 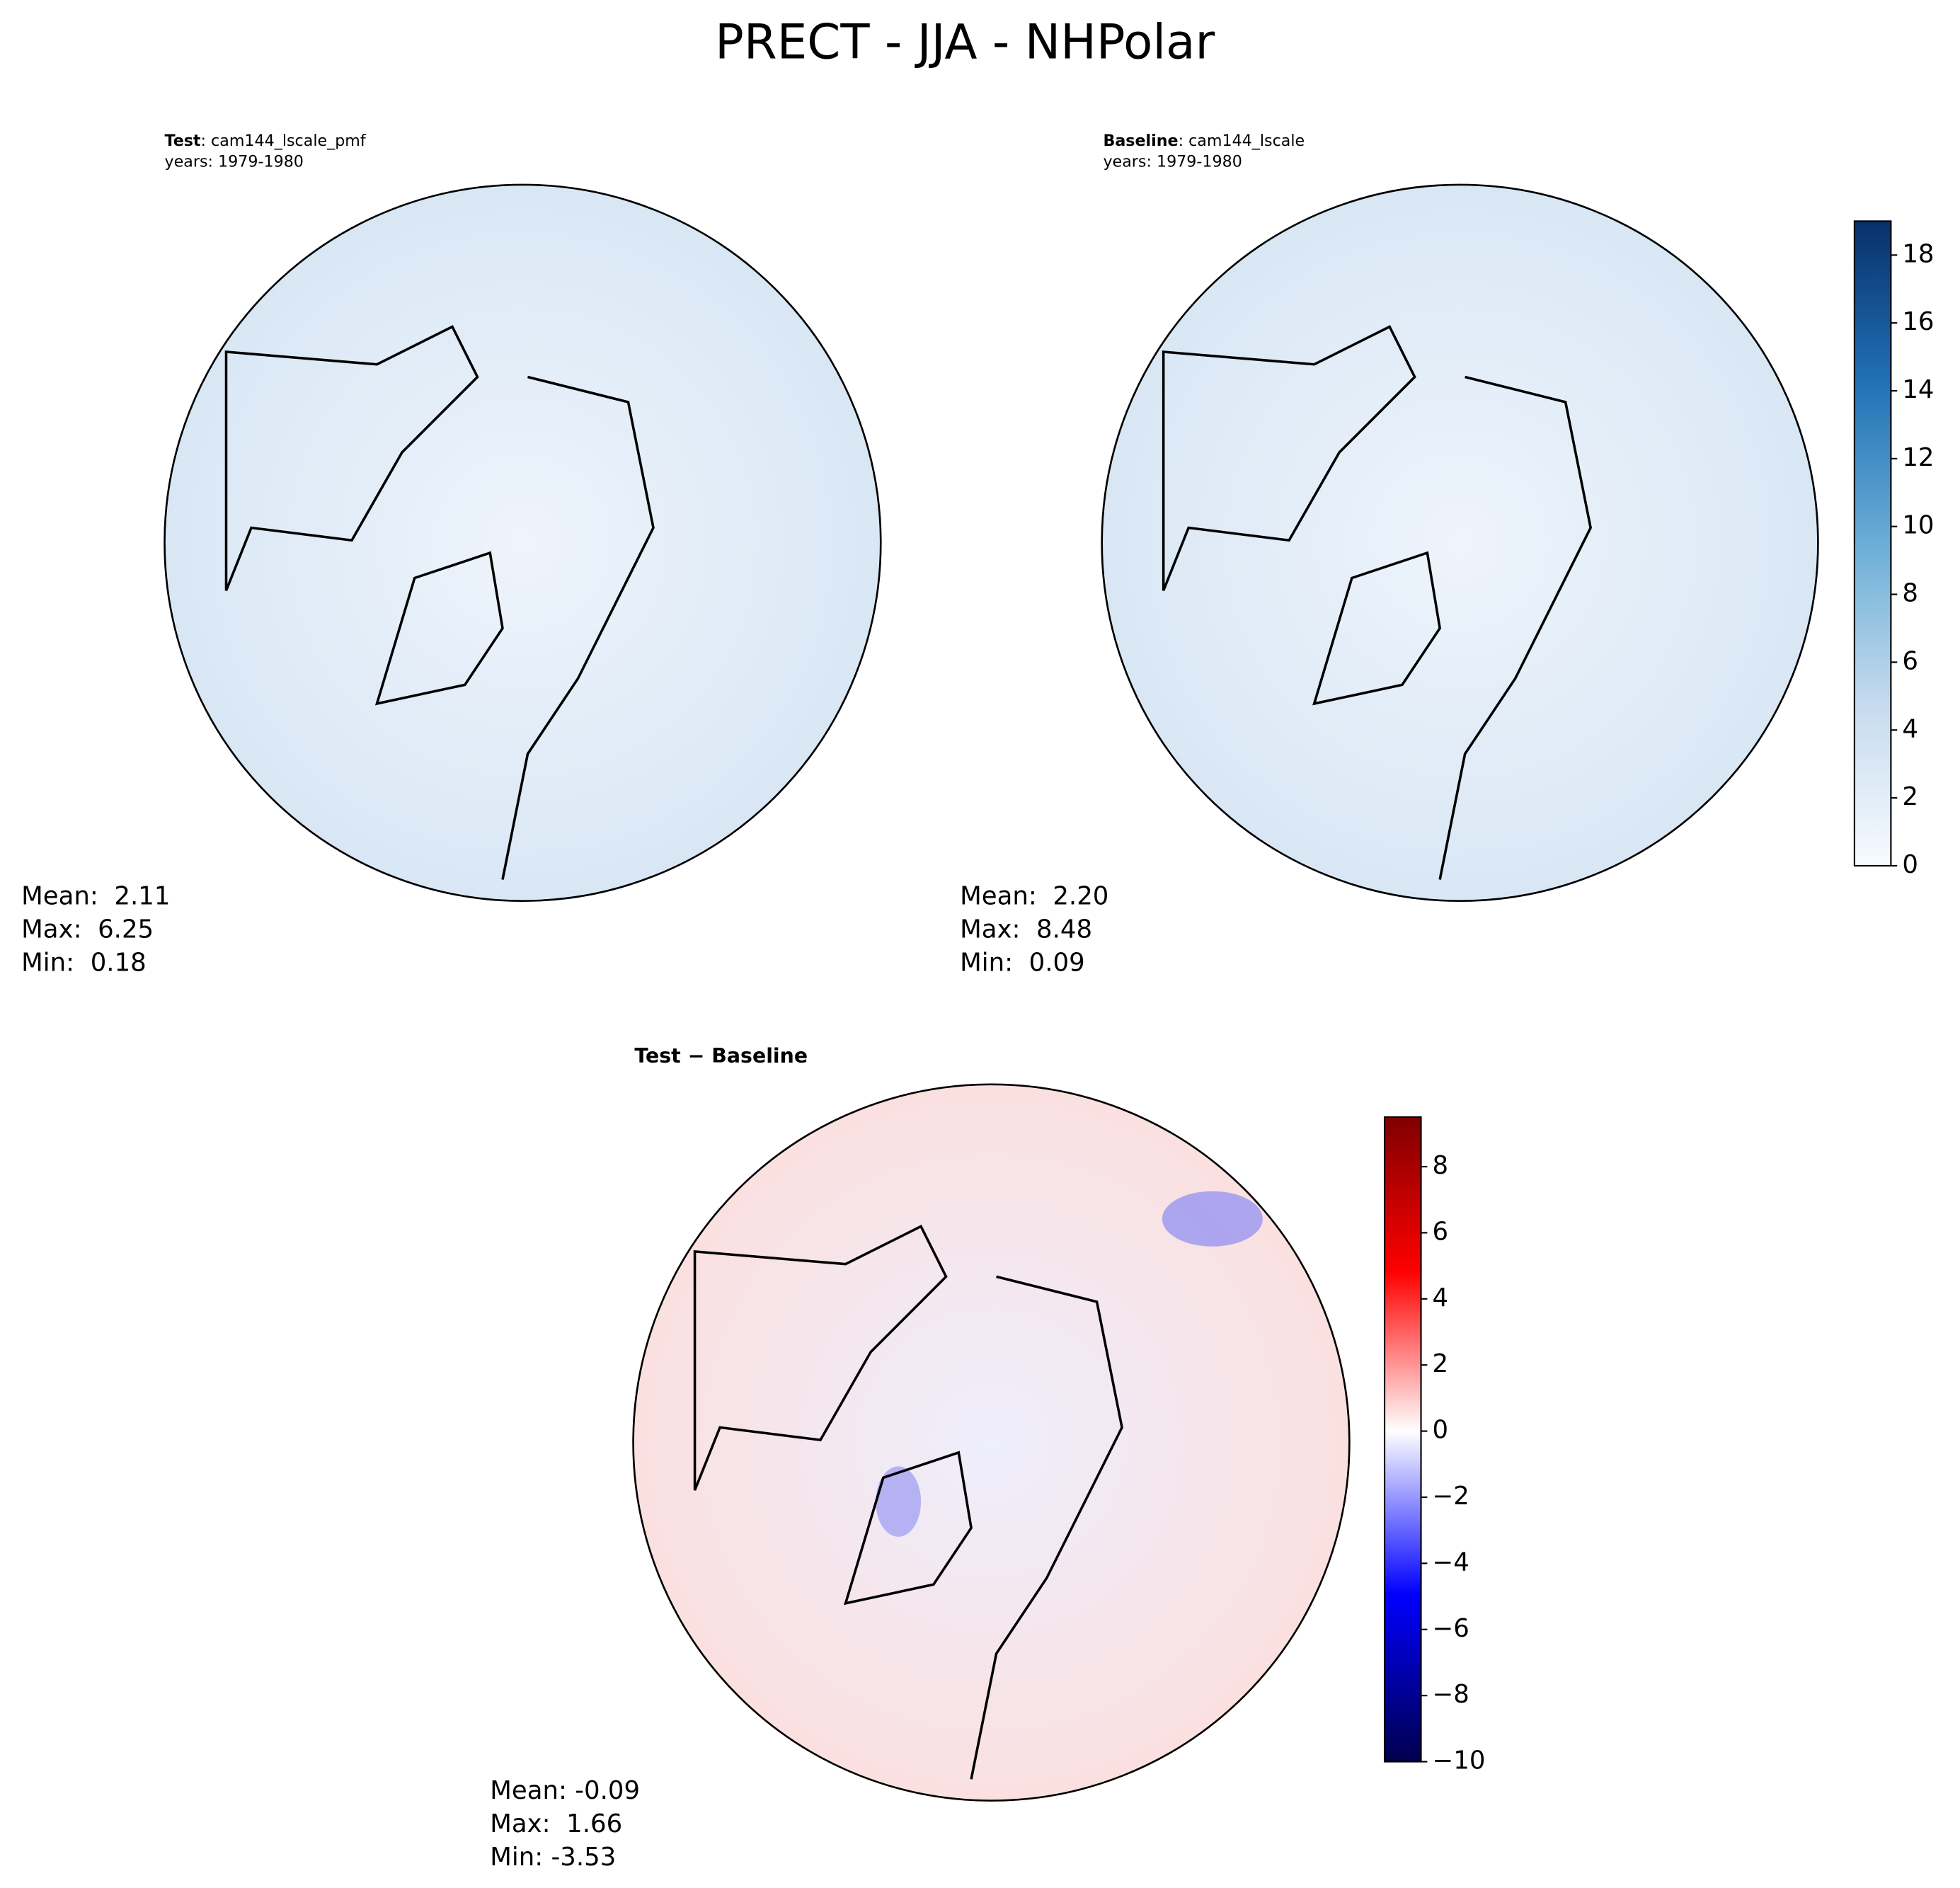 What do you see at coordinates (1918, 321) in the screenshot?
I see `colorbar-tick-label: 16` at bounding box center [1918, 321].